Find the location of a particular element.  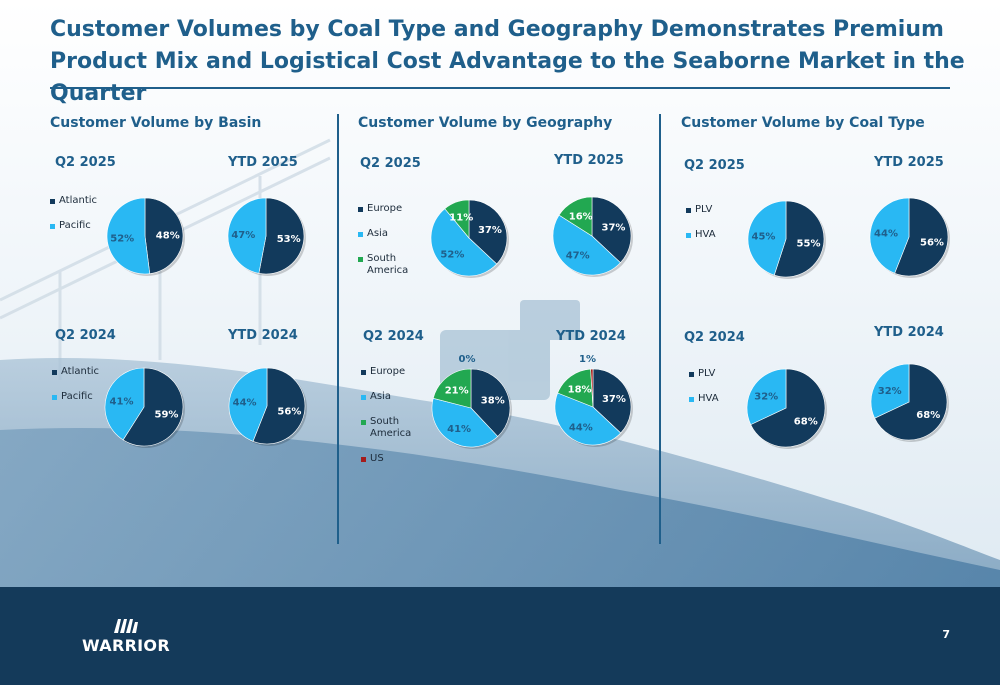

legend-label: PLV is located at coordinates (704, 209).